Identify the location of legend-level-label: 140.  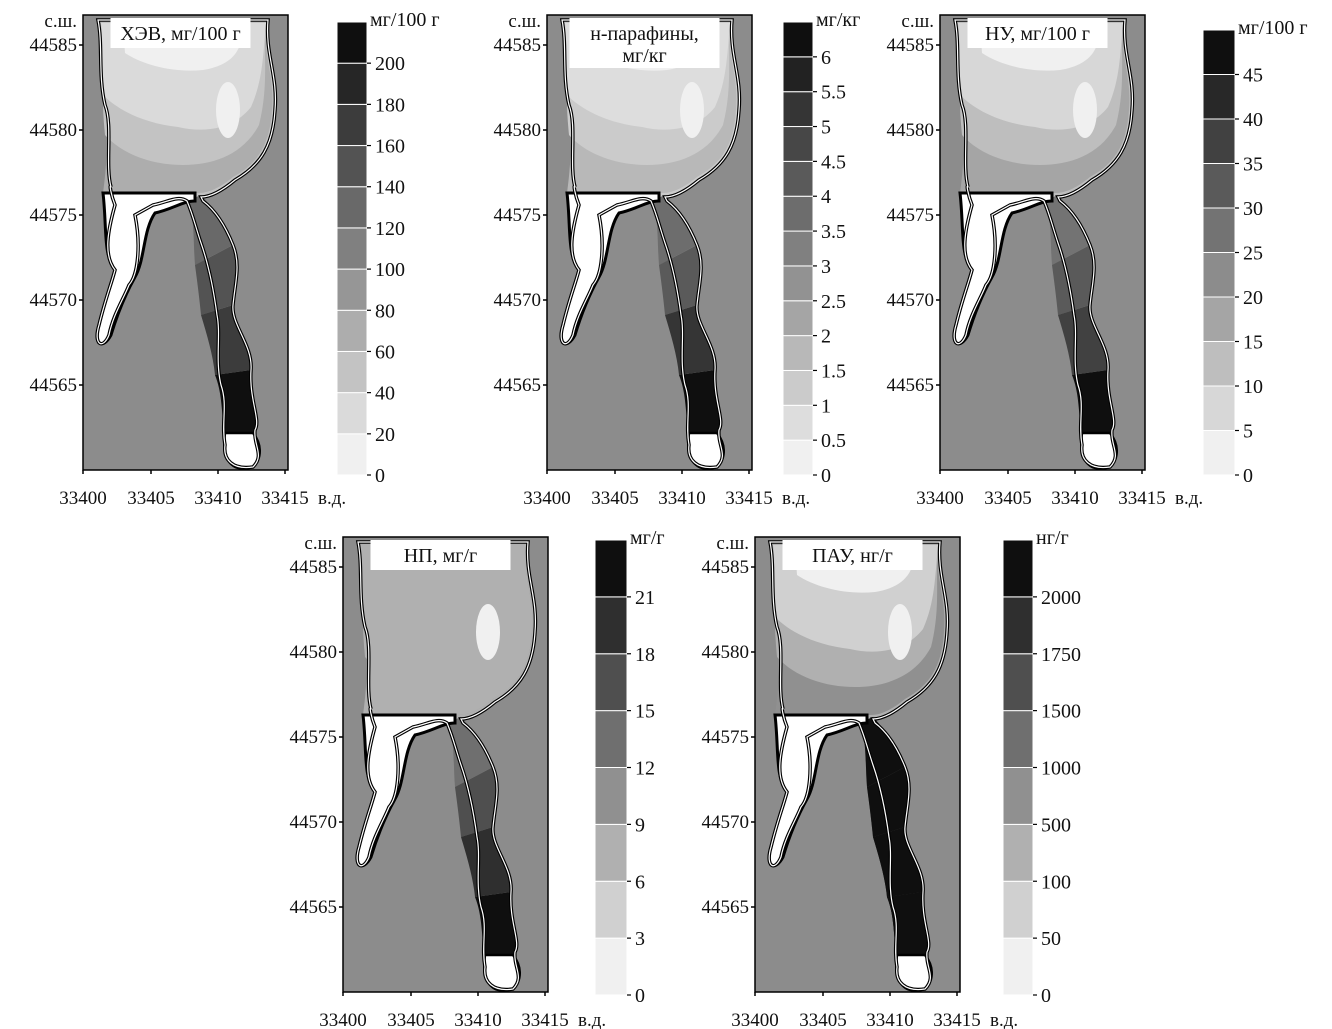
(390, 188).